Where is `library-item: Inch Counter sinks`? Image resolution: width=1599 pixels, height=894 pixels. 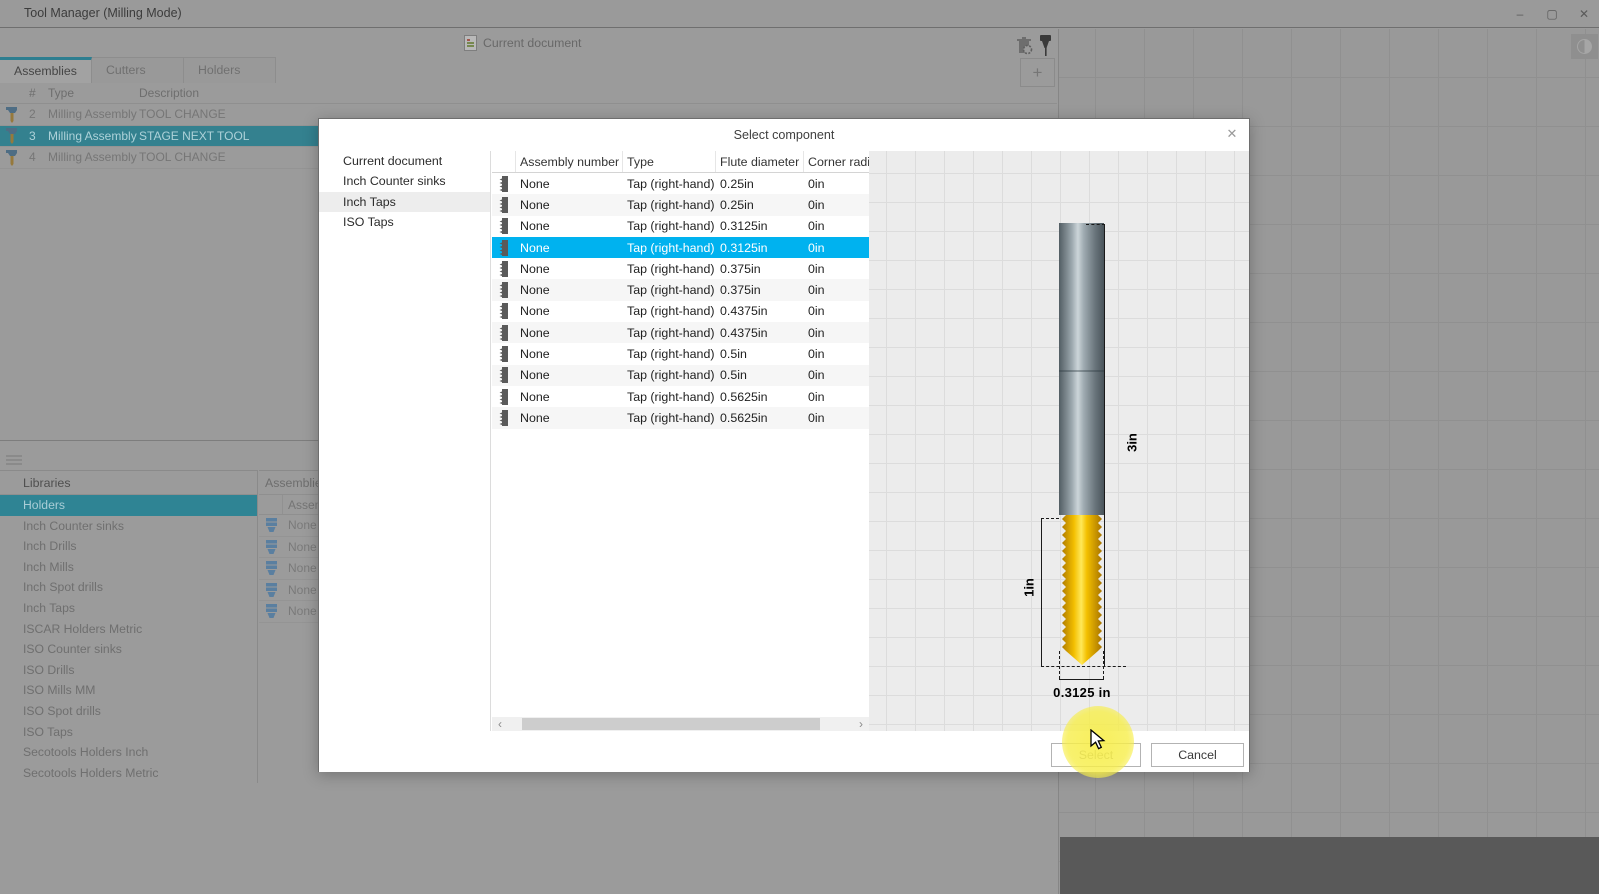 library-item: Inch Counter sinks is located at coordinates (73, 525).